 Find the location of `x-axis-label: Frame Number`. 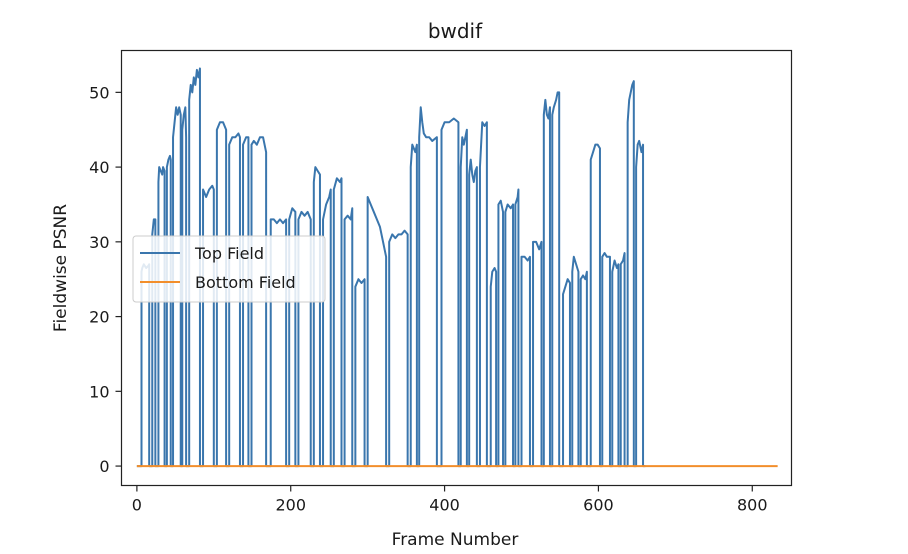

x-axis-label: Frame Number is located at coordinates (455, 540).